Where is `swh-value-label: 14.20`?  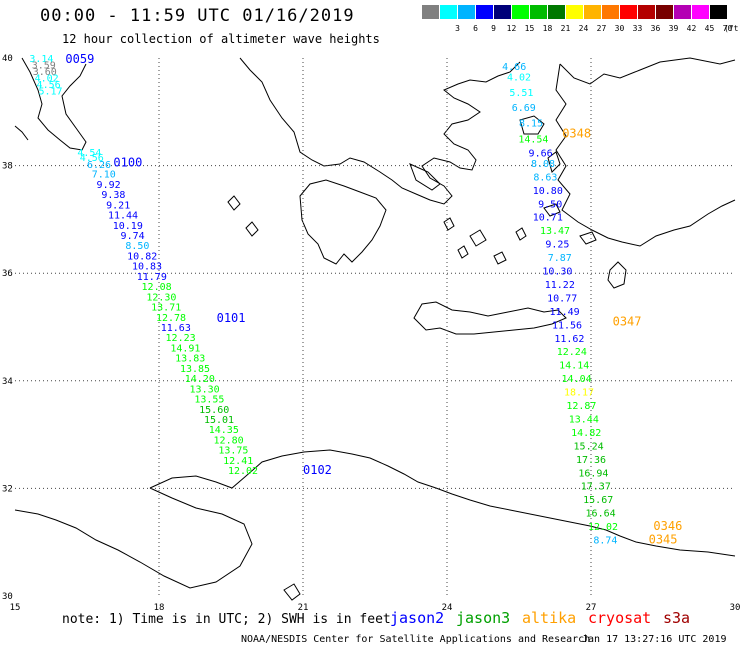 swh-value-label: 14.20 is located at coordinates (200, 379).